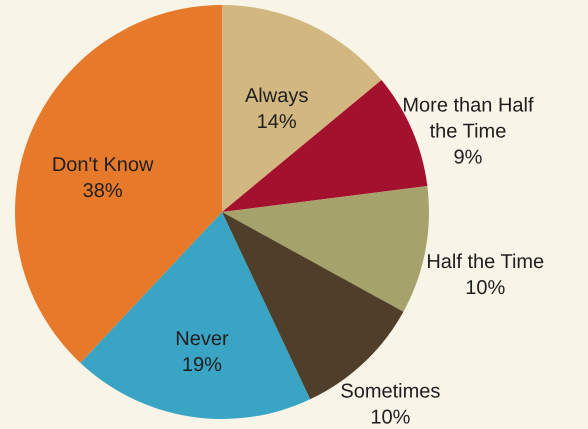 The height and width of the screenshot is (429, 588). What do you see at coordinates (276, 95) in the screenshot?
I see `slice-label: Always` at bounding box center [276, 95].